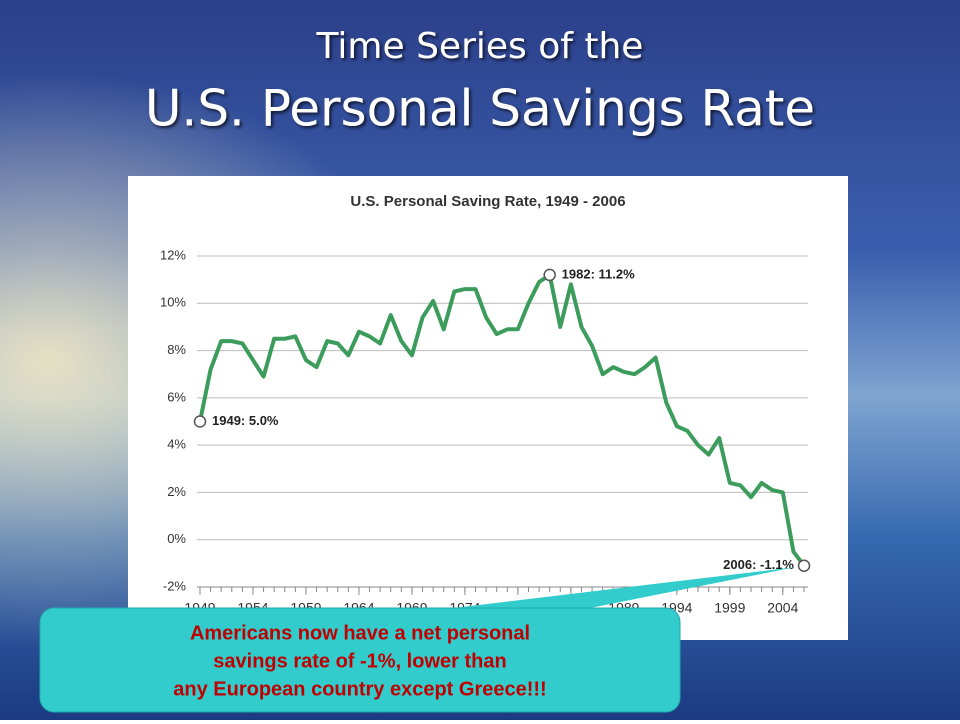 The height and width of the screenshot is (724, 960). What do you see at coordinates (782, 608) in the screenshot?
I see `x-tick-label: 2004` at bounding box center [782, 608].